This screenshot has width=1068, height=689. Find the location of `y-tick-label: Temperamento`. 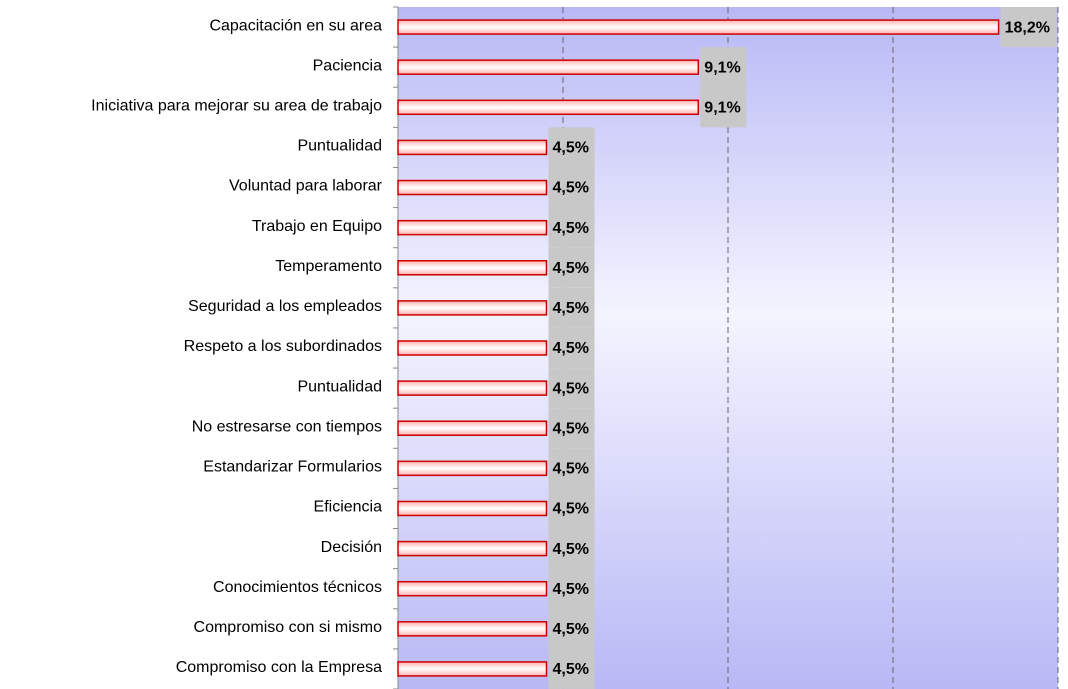

y-tick-label: Temperamento is located at coordinates (328, 266).